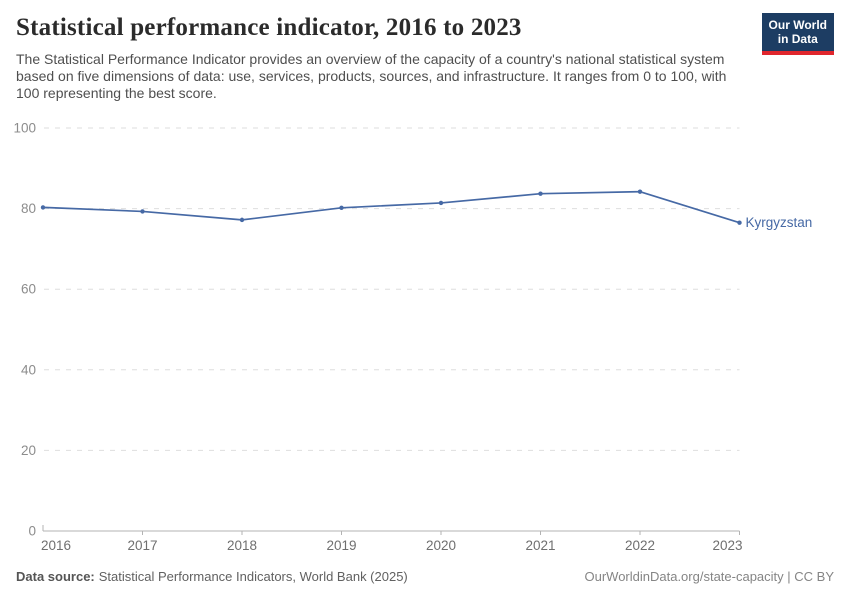 The height and width of the screenshot is (600, 850). I want to click on owid-logo: Our World in Data, so click(797, 34).